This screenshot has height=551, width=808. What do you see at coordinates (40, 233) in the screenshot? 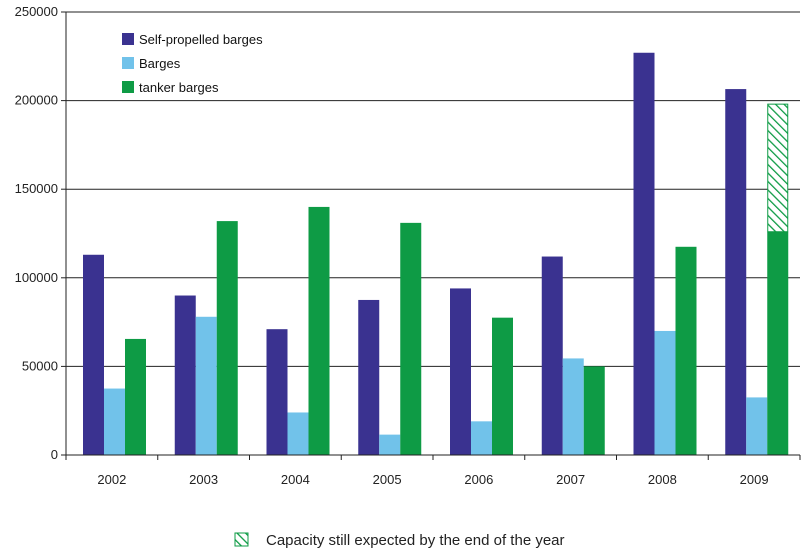
I see `y-axis-ticks: 0 50000 100000 150000 200000 250000` at bounding box center [40, 233].